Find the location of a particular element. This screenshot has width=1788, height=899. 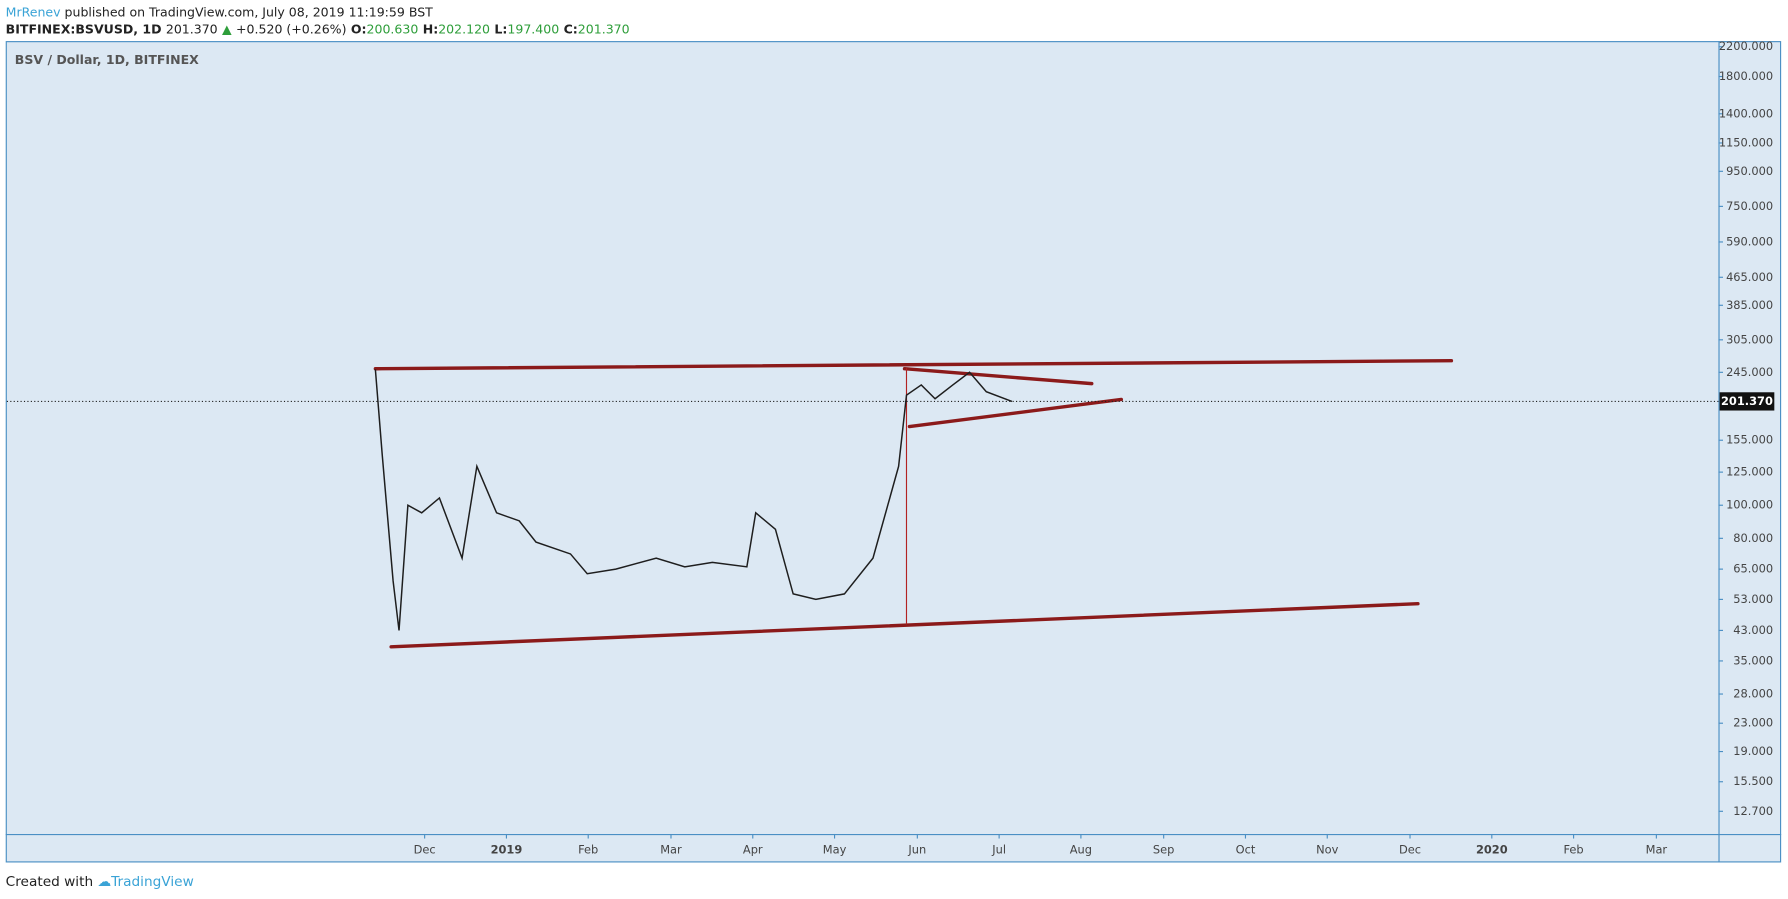

footer: Created with ☁TradingView is located at coordinates (100, 882).